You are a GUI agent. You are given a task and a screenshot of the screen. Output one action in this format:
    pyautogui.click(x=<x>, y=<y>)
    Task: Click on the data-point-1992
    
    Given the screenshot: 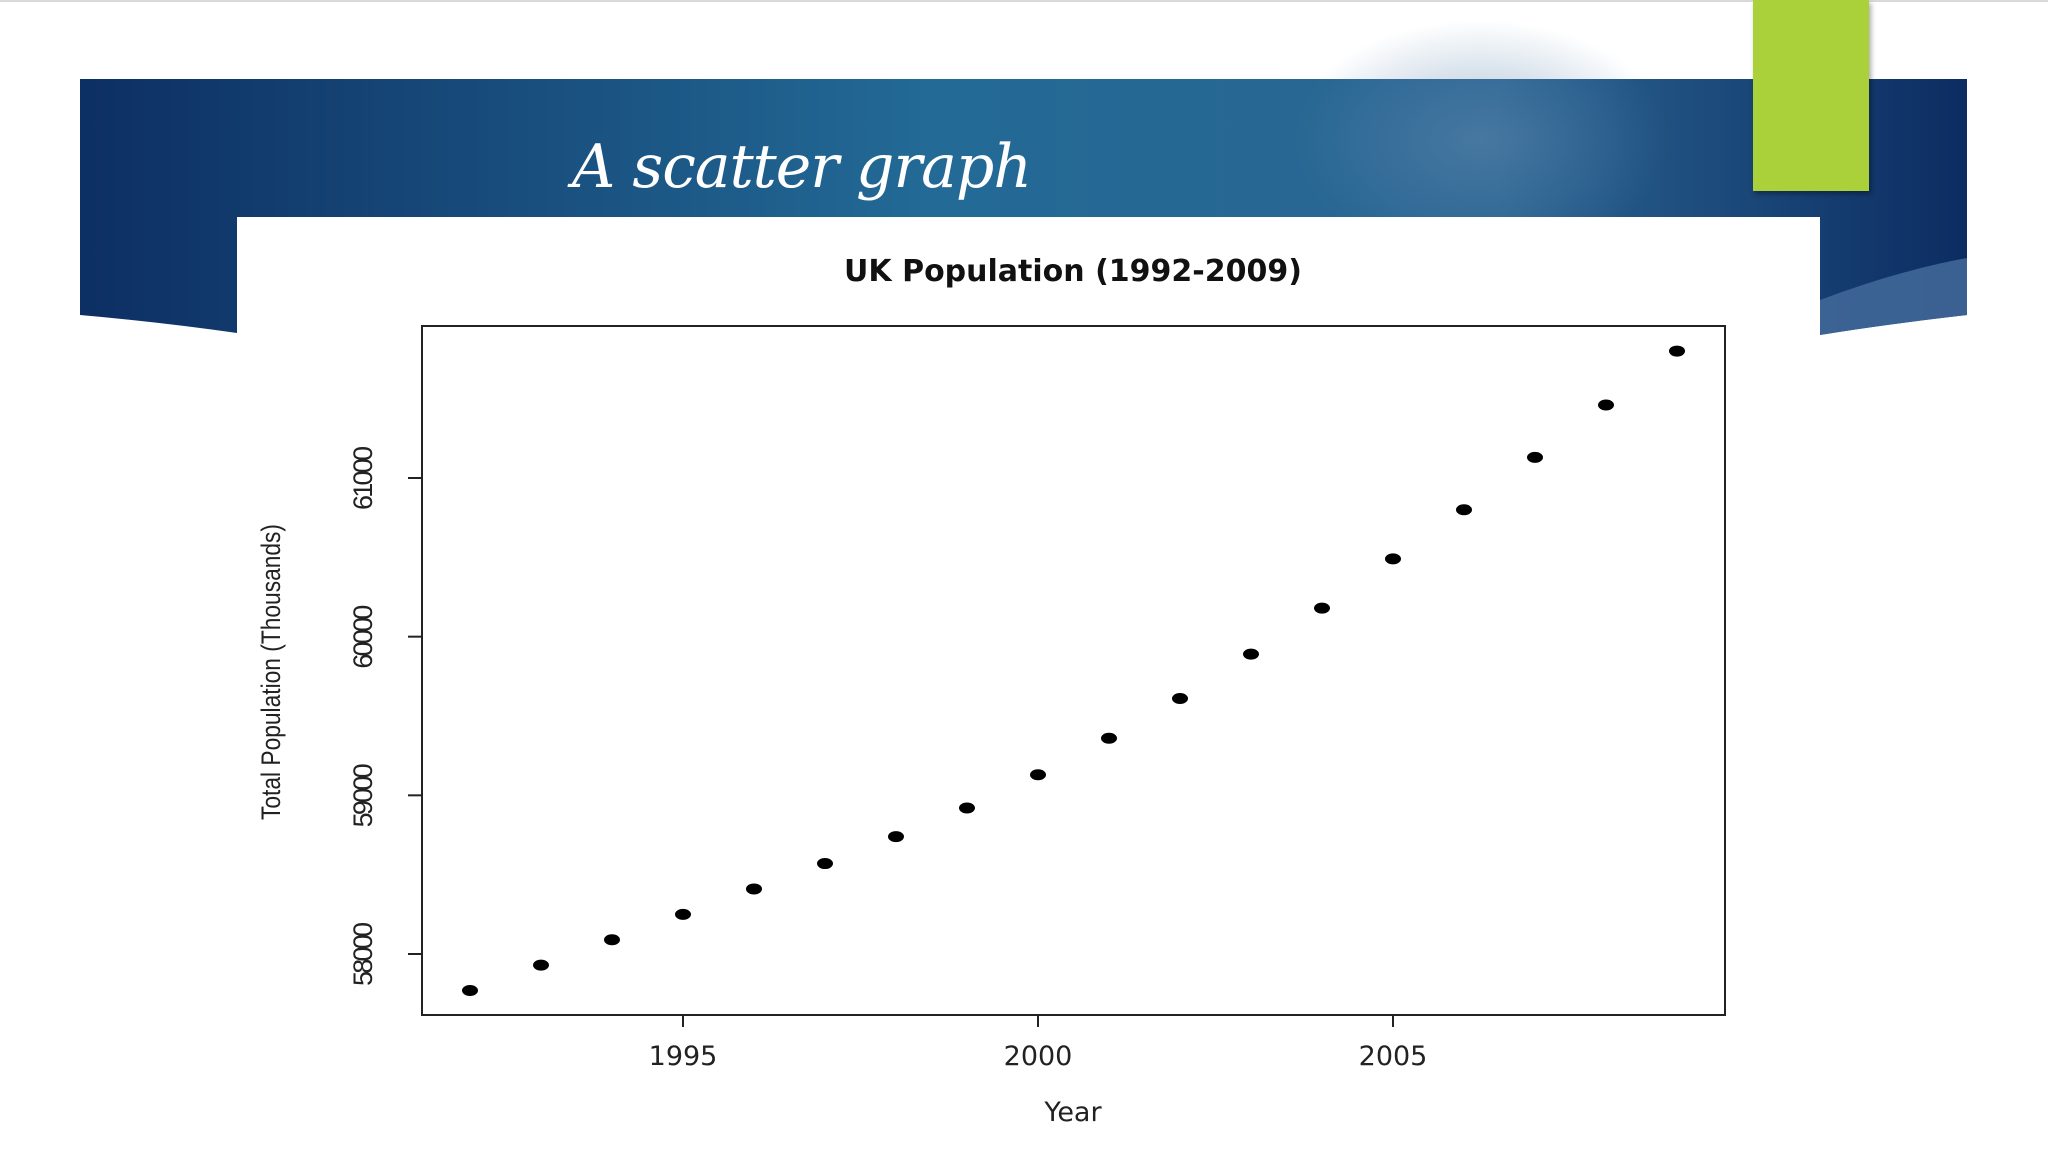 What is the action you would take?
    pyautogui.click(x=470, y=990)
    